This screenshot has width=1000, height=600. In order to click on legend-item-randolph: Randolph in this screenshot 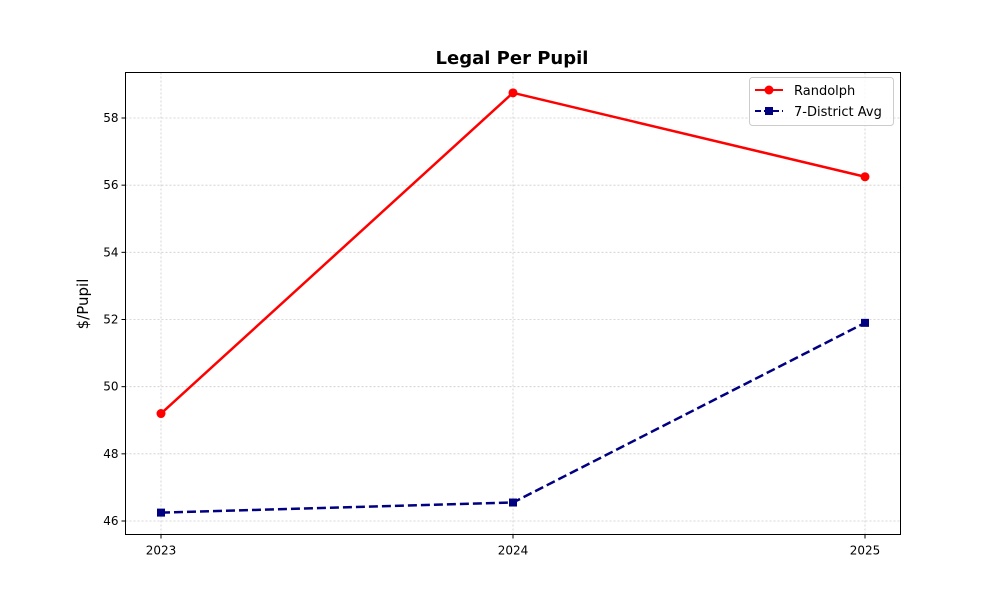, I will do `click(805, 91)`.